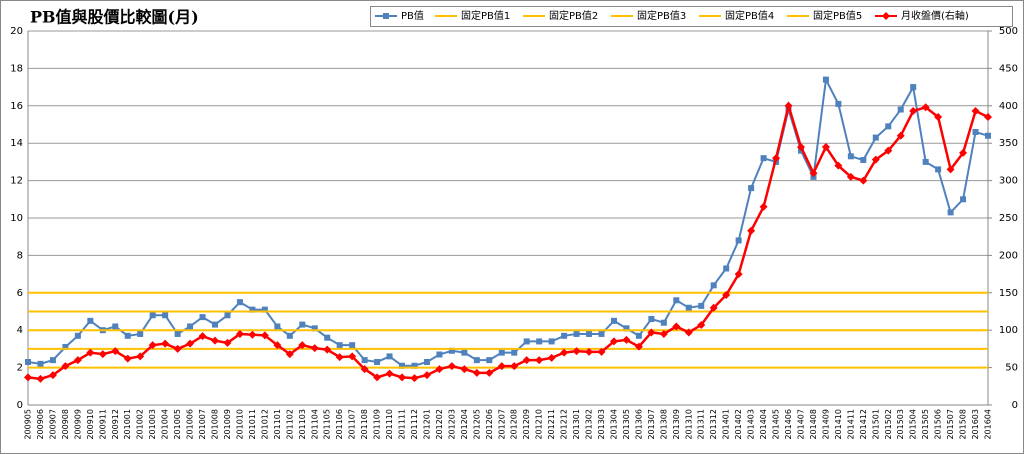 The width and height of the screenshot is (1024, 454). What do you see at coordinates (613, 424) in the screenshot?
I see `x-tick-label: 201304` at bounding box center [613, 424].